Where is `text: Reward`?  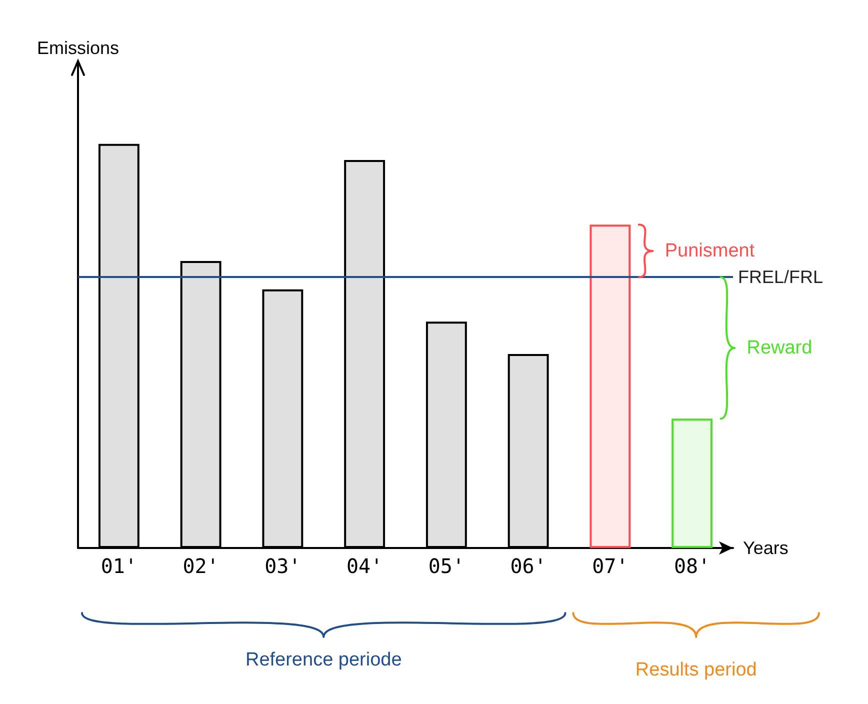
text: Reward is located at coordinates (779, 347).